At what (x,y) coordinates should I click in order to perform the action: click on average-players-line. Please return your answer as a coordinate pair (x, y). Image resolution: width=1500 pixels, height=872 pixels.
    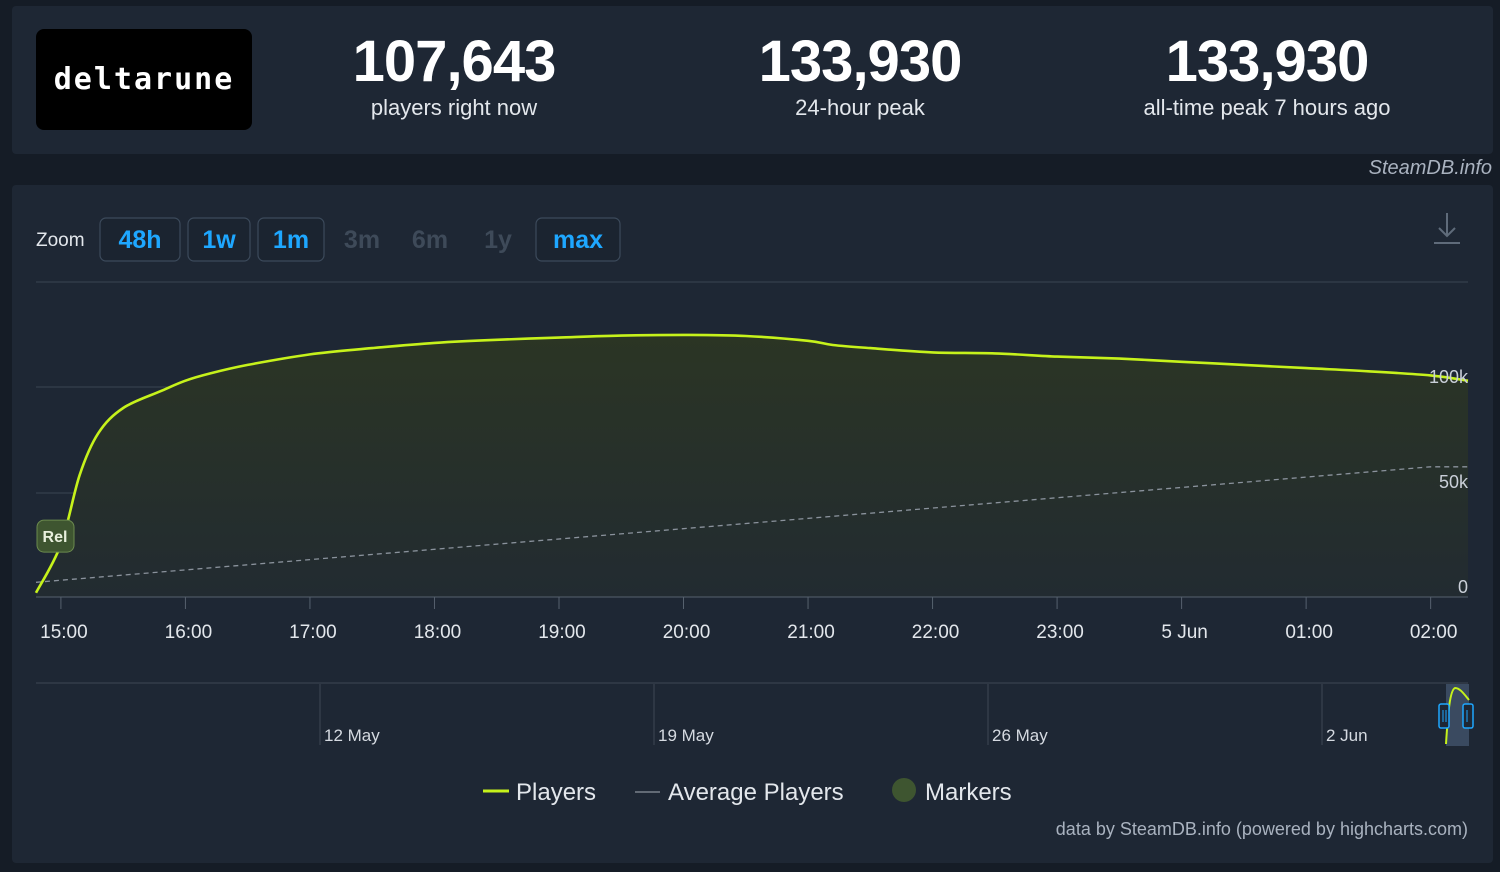
    Looking at the image, I should click on (751, 524).